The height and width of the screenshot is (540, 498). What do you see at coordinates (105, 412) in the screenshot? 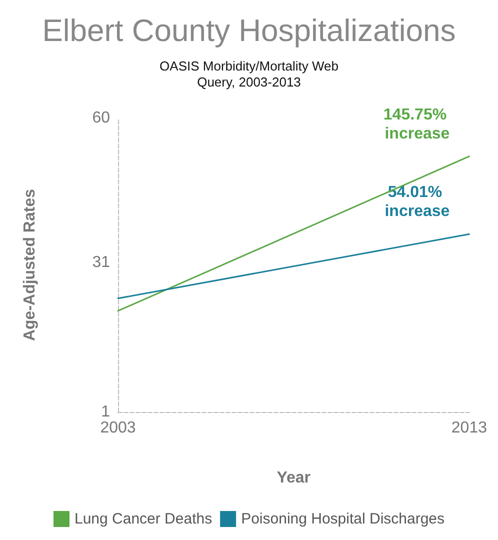
I see `y-tick-label: 1` at bounding box center [105, 412].